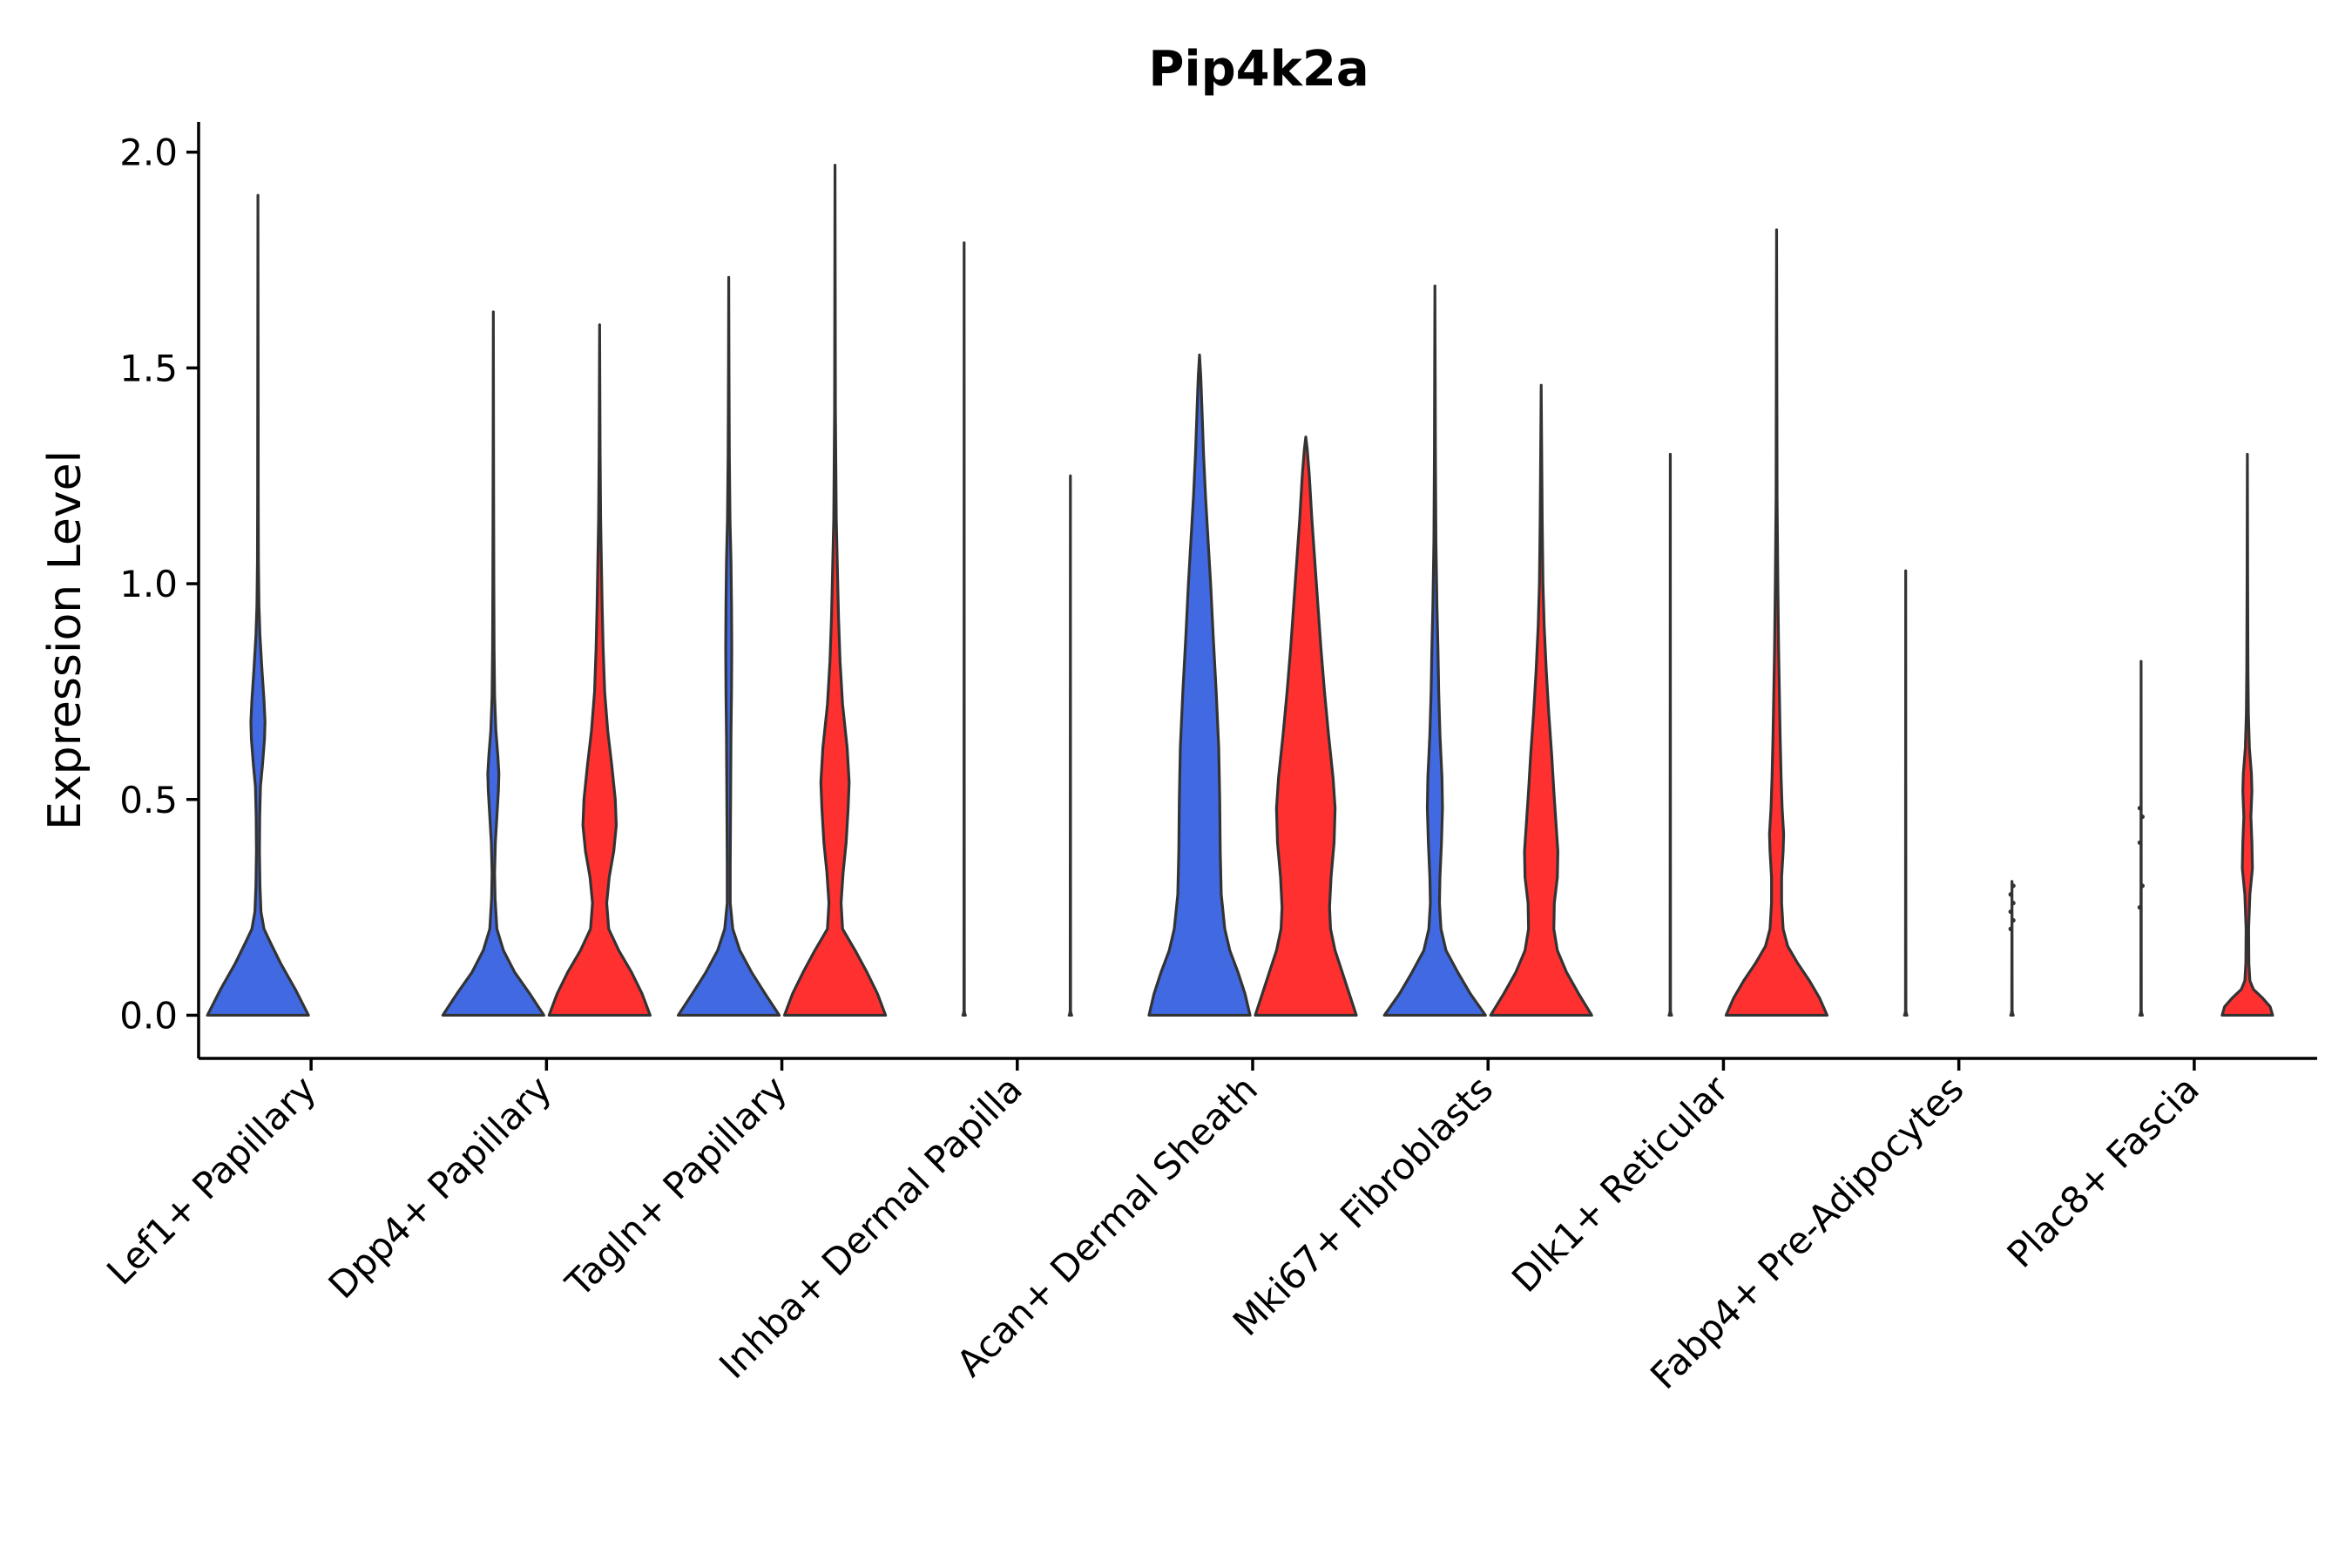 This screenshot has width=2352, height=1568. Describe the element at coordinates (148, 584) in the screenshot. I see `y-tick-label: 1.0` at that location.